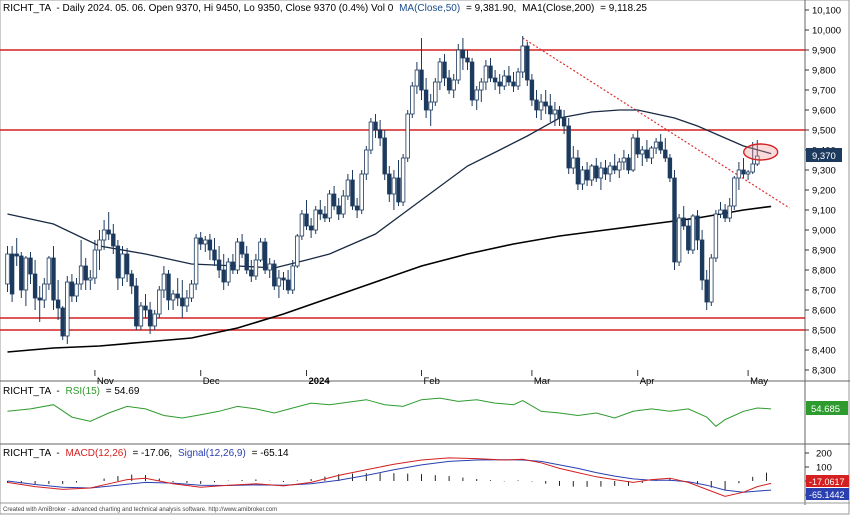  What do you see at coordinates (27, 391) in the screenshot?
I see `rsi-header-symbol: RICHT_TA` at bounding box center [27, 391].